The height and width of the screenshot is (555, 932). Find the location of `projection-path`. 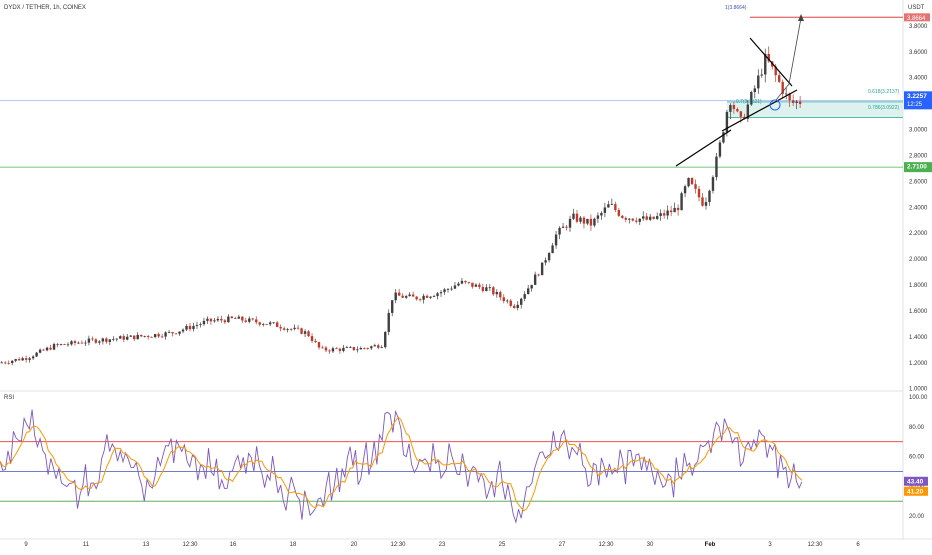

projection-path is located at coordinates (788, 59).